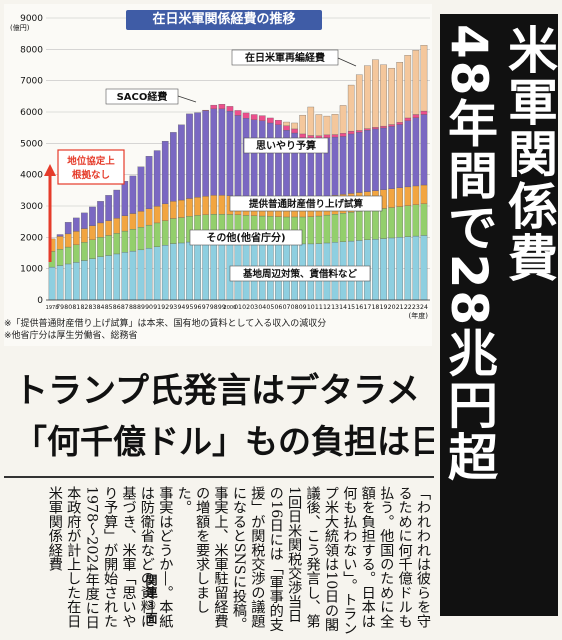  What do you see at coordinates (285, 57) in the screenshot?
I see `label-realign: 在日米軍再編経費` at bounding box center [285, 57].